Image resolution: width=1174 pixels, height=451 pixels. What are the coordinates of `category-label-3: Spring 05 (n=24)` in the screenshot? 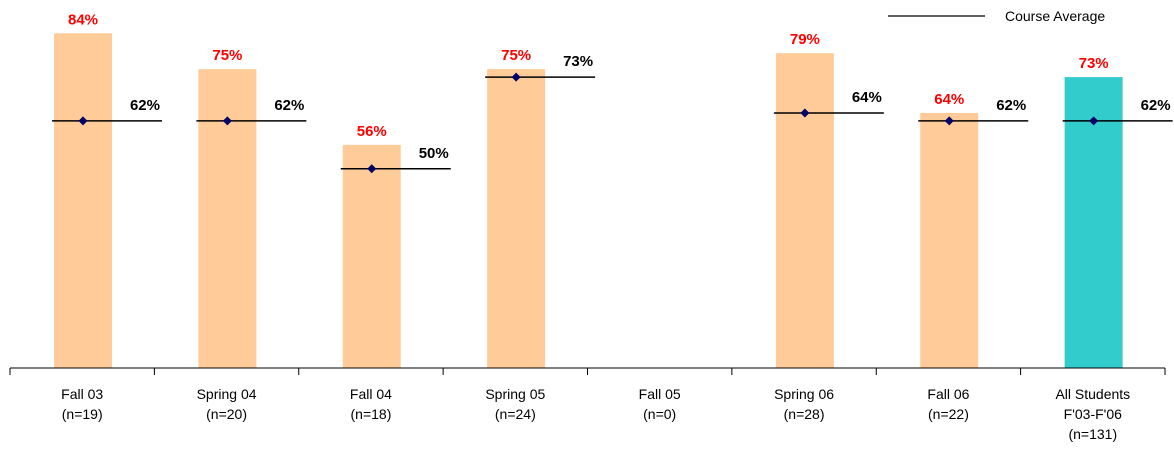 It's located at (515, 404).